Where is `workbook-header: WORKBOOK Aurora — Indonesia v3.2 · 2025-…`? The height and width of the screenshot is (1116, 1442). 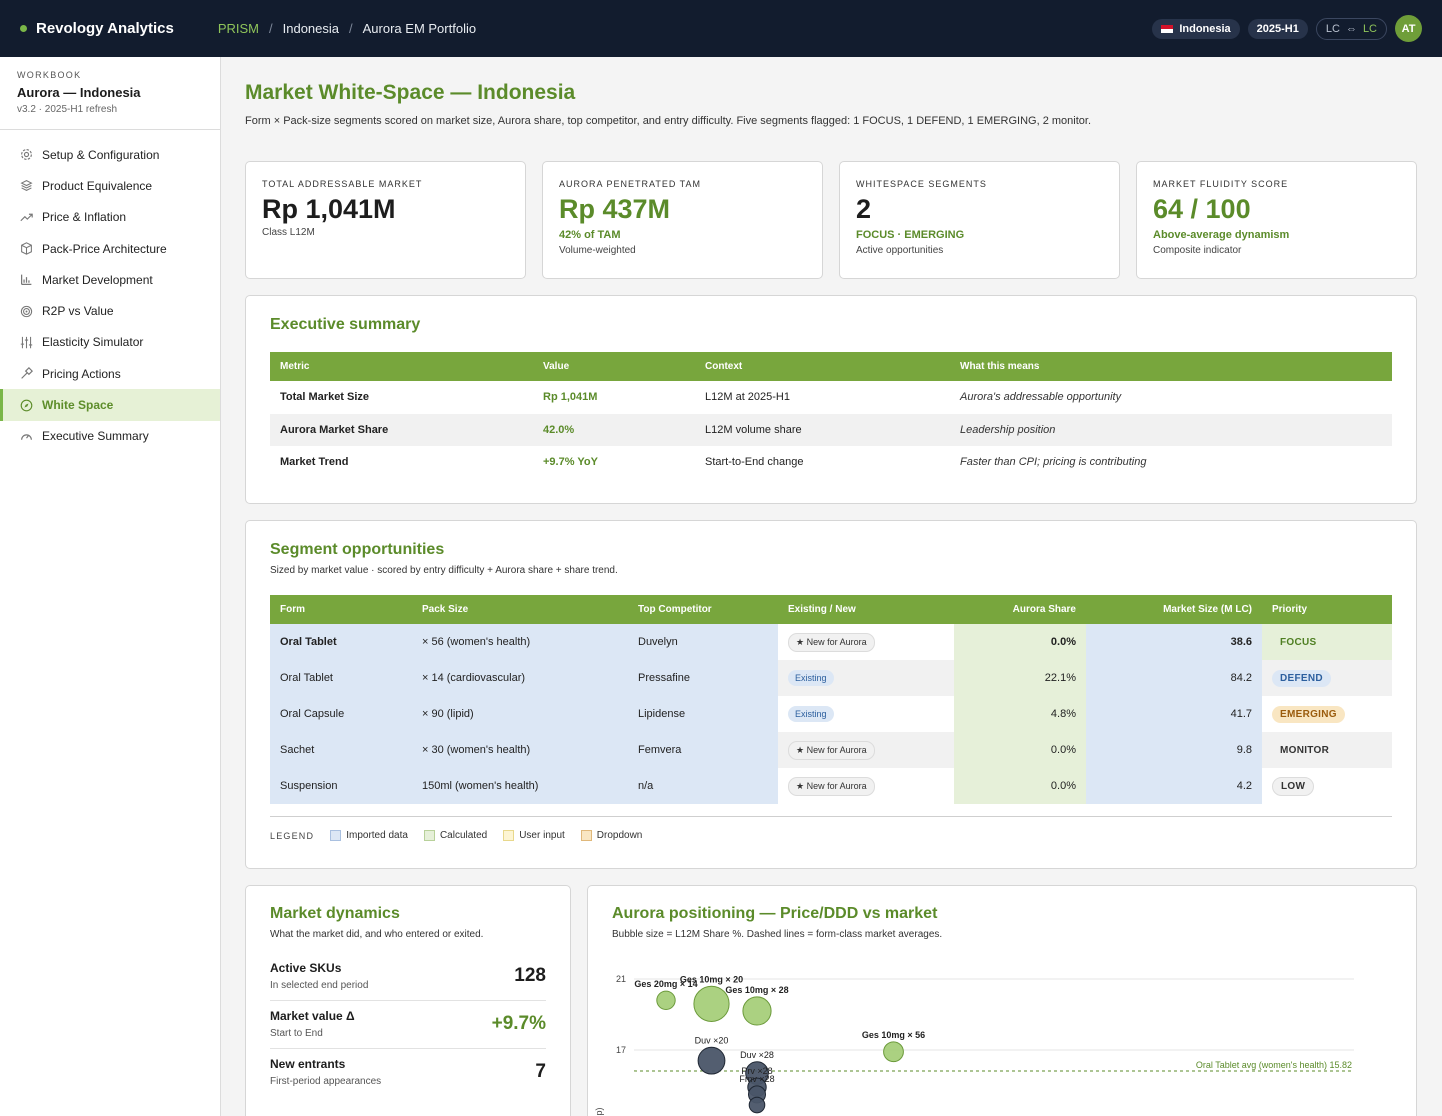 workbook-header: WORKBOOK Aurora — Indonesia v3.2 · 2025-… is located at coordinates (110, 93).